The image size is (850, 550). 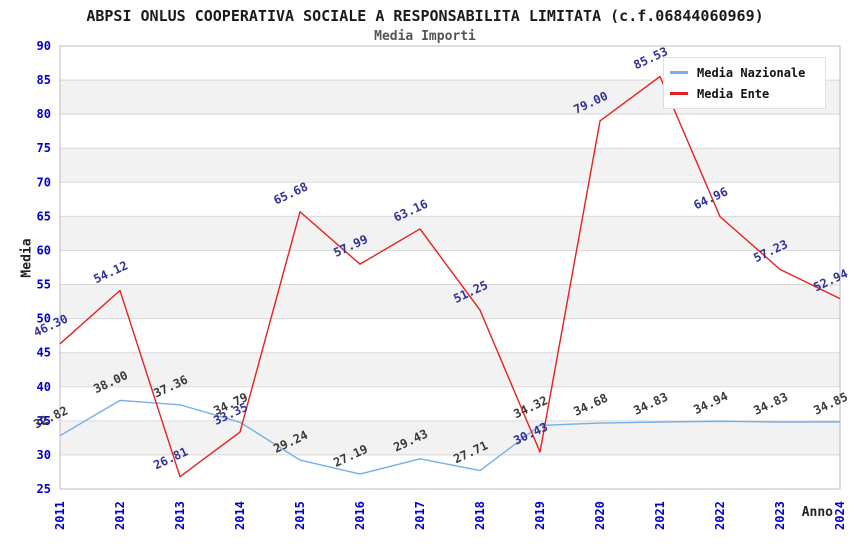 What do you see at coordinates (751, 72) in the screenshot?
I see `legend-label-nazionale: Media Nazionale` at bounding box center [751, 72].